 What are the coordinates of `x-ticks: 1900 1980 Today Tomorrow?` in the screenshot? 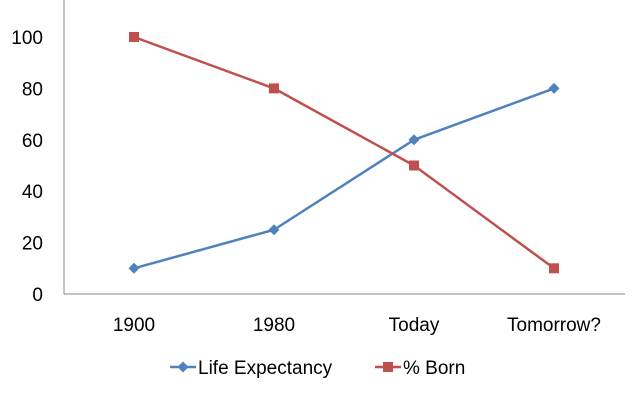 It's located at (357, 325).